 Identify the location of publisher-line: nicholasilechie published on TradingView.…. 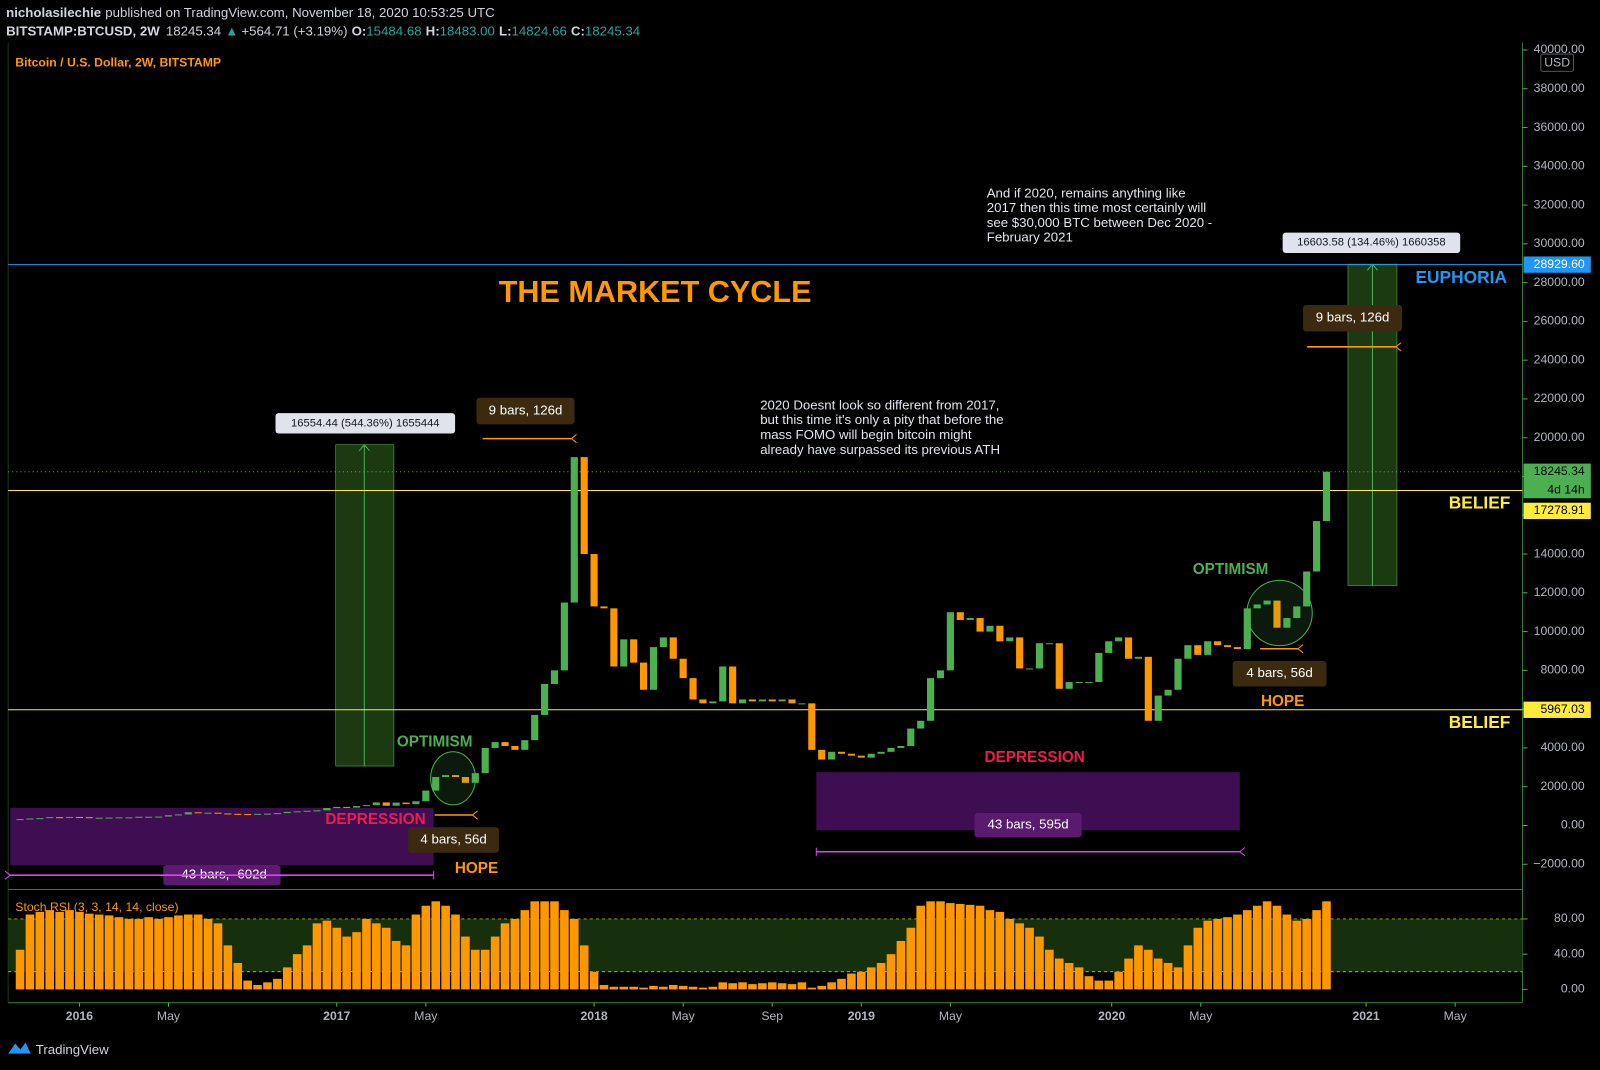
(250, 12).